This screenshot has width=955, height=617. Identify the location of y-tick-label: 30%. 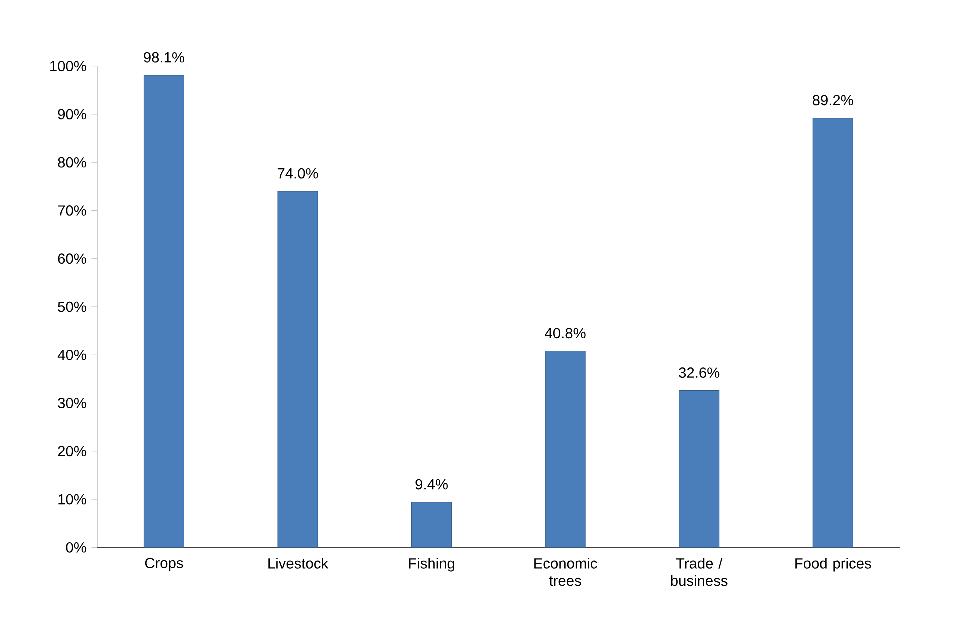
(72, 403).